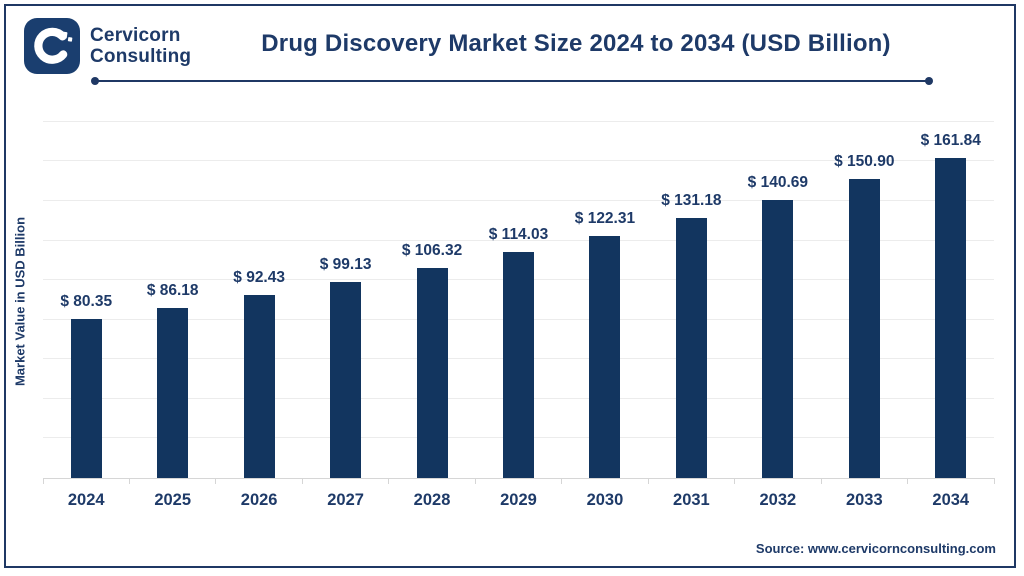  Describe the element at coordinates (864, 162) in the screenshot. I see `bar-value-label: $ 150.90` at that location.